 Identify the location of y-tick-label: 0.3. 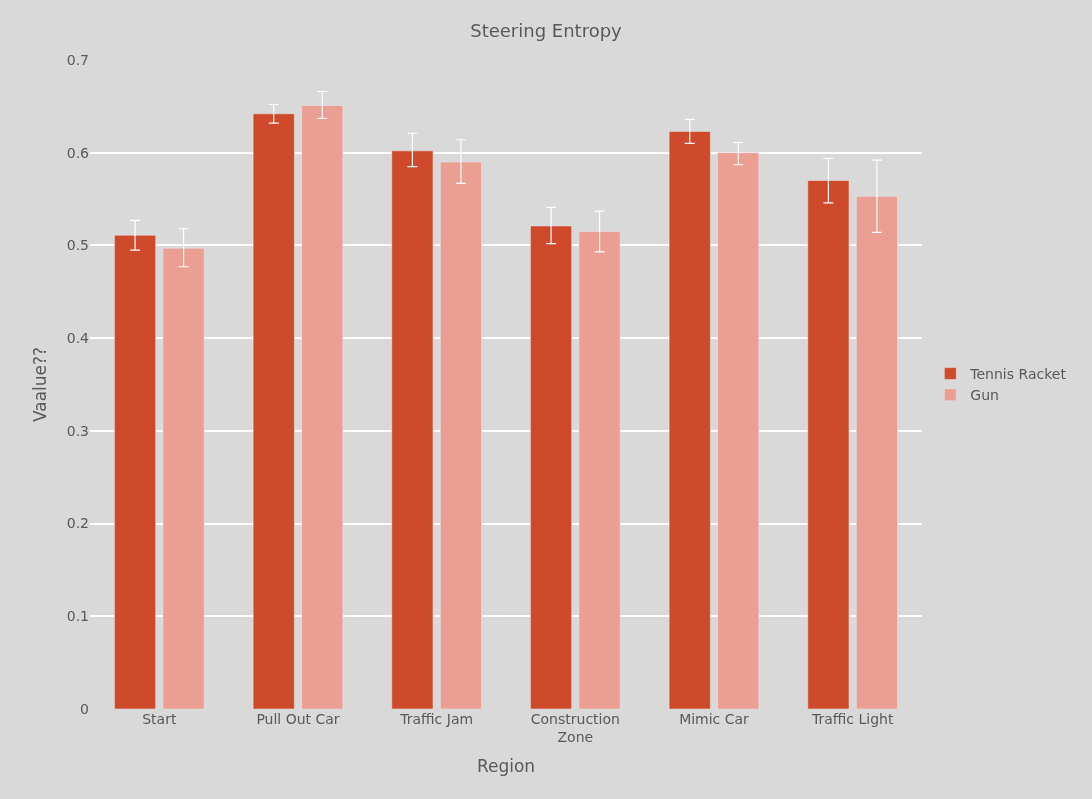
(77, 430).